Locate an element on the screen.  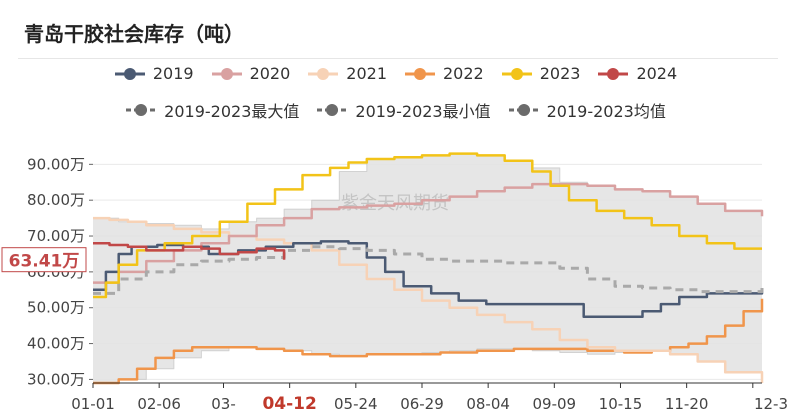
title-divider is located at coordinates (398, 58).